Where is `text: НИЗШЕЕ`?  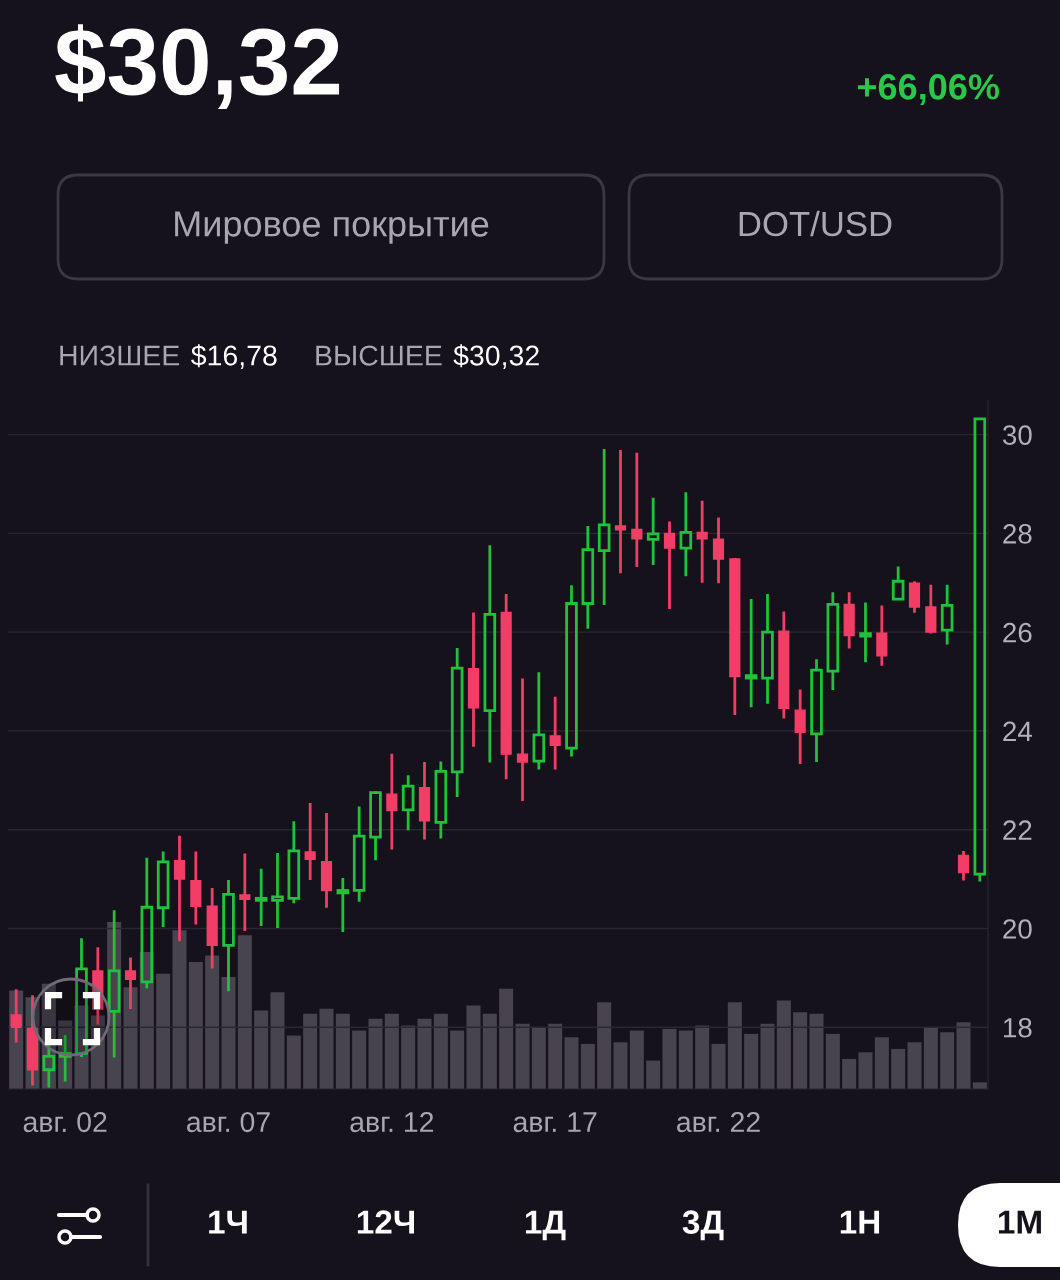
text: НИЗШЕЕ is located at coordinates (120, 355).